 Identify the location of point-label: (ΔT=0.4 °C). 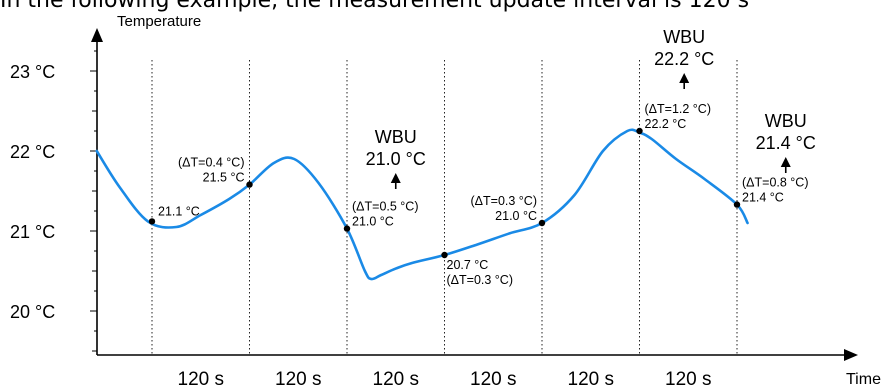
(211, 163).